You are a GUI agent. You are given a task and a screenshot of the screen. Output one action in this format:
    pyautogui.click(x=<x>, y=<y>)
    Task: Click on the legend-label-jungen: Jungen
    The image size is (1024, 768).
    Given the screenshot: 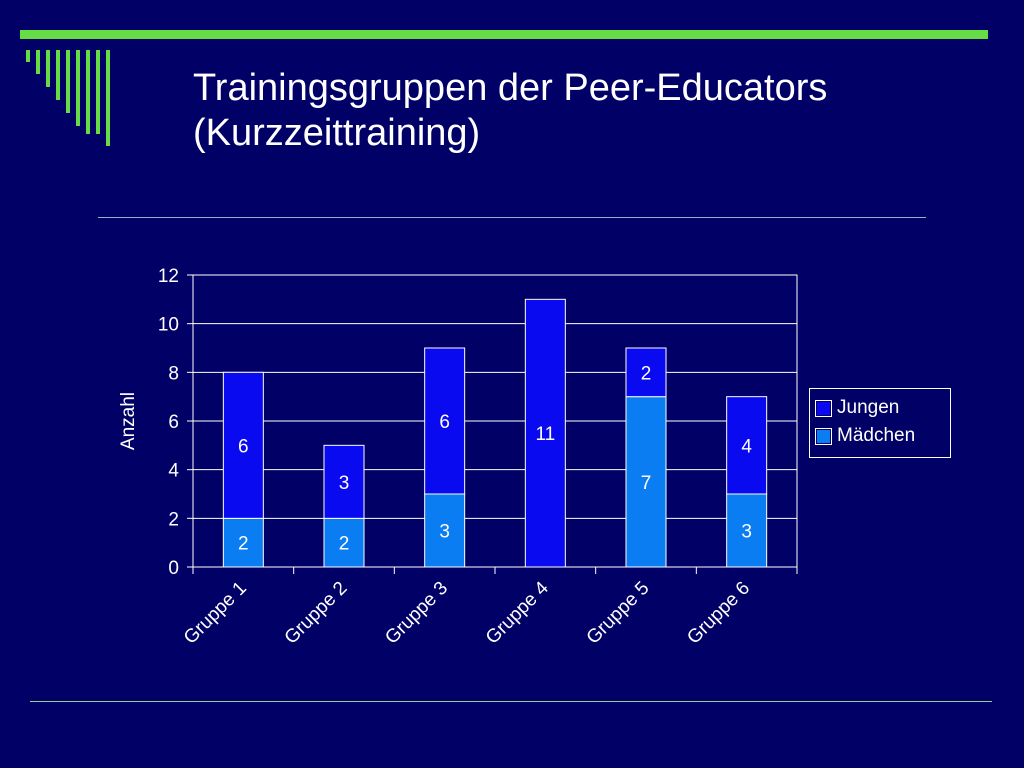 What is the action you would take?
    pyautogui.click(x=868, y=407)
    